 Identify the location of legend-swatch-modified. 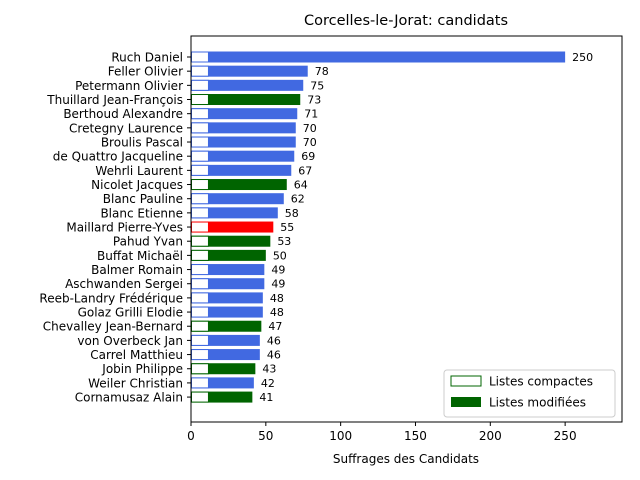
(466, 402).